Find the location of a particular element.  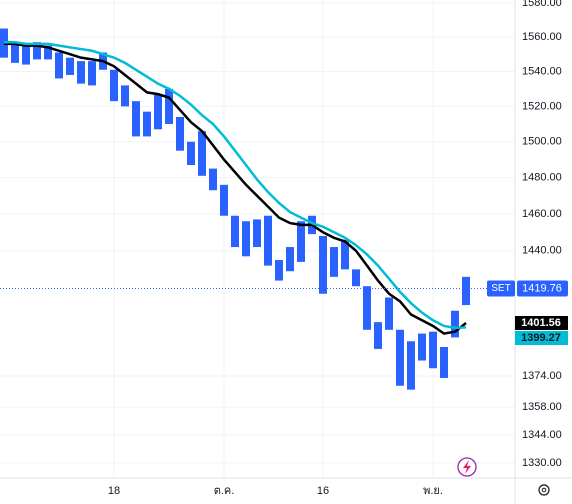

value-label: 1399.27 is located at coordinates (541, 338).